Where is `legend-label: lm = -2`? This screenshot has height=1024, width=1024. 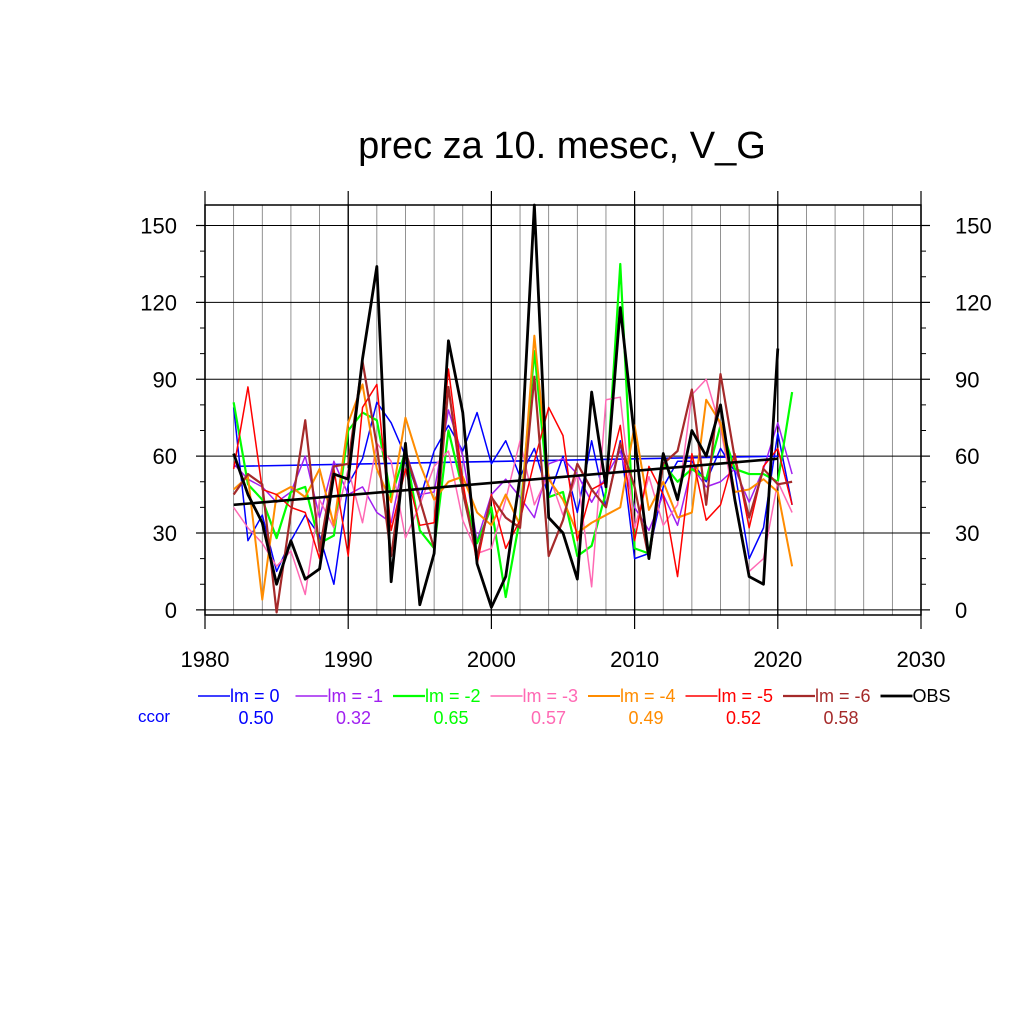 legend-label: lm = -2 is located at coordinates (453, 696).